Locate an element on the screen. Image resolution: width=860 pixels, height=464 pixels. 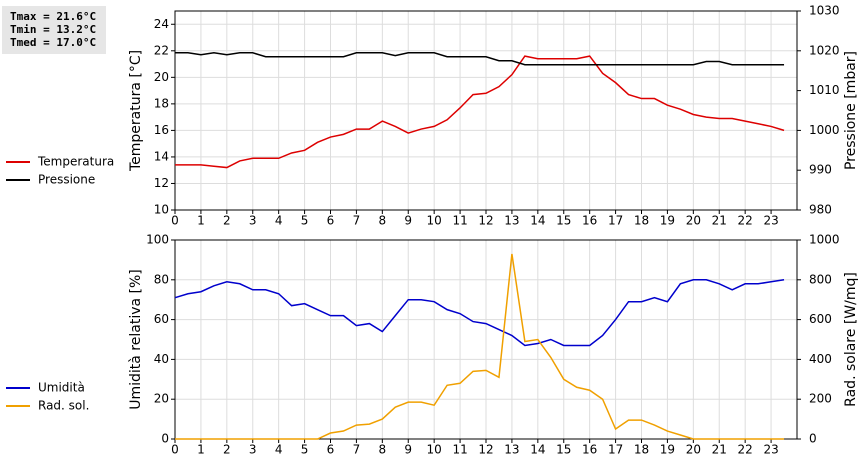
y-tick-label: 0 is located at coordinates (165, 439).